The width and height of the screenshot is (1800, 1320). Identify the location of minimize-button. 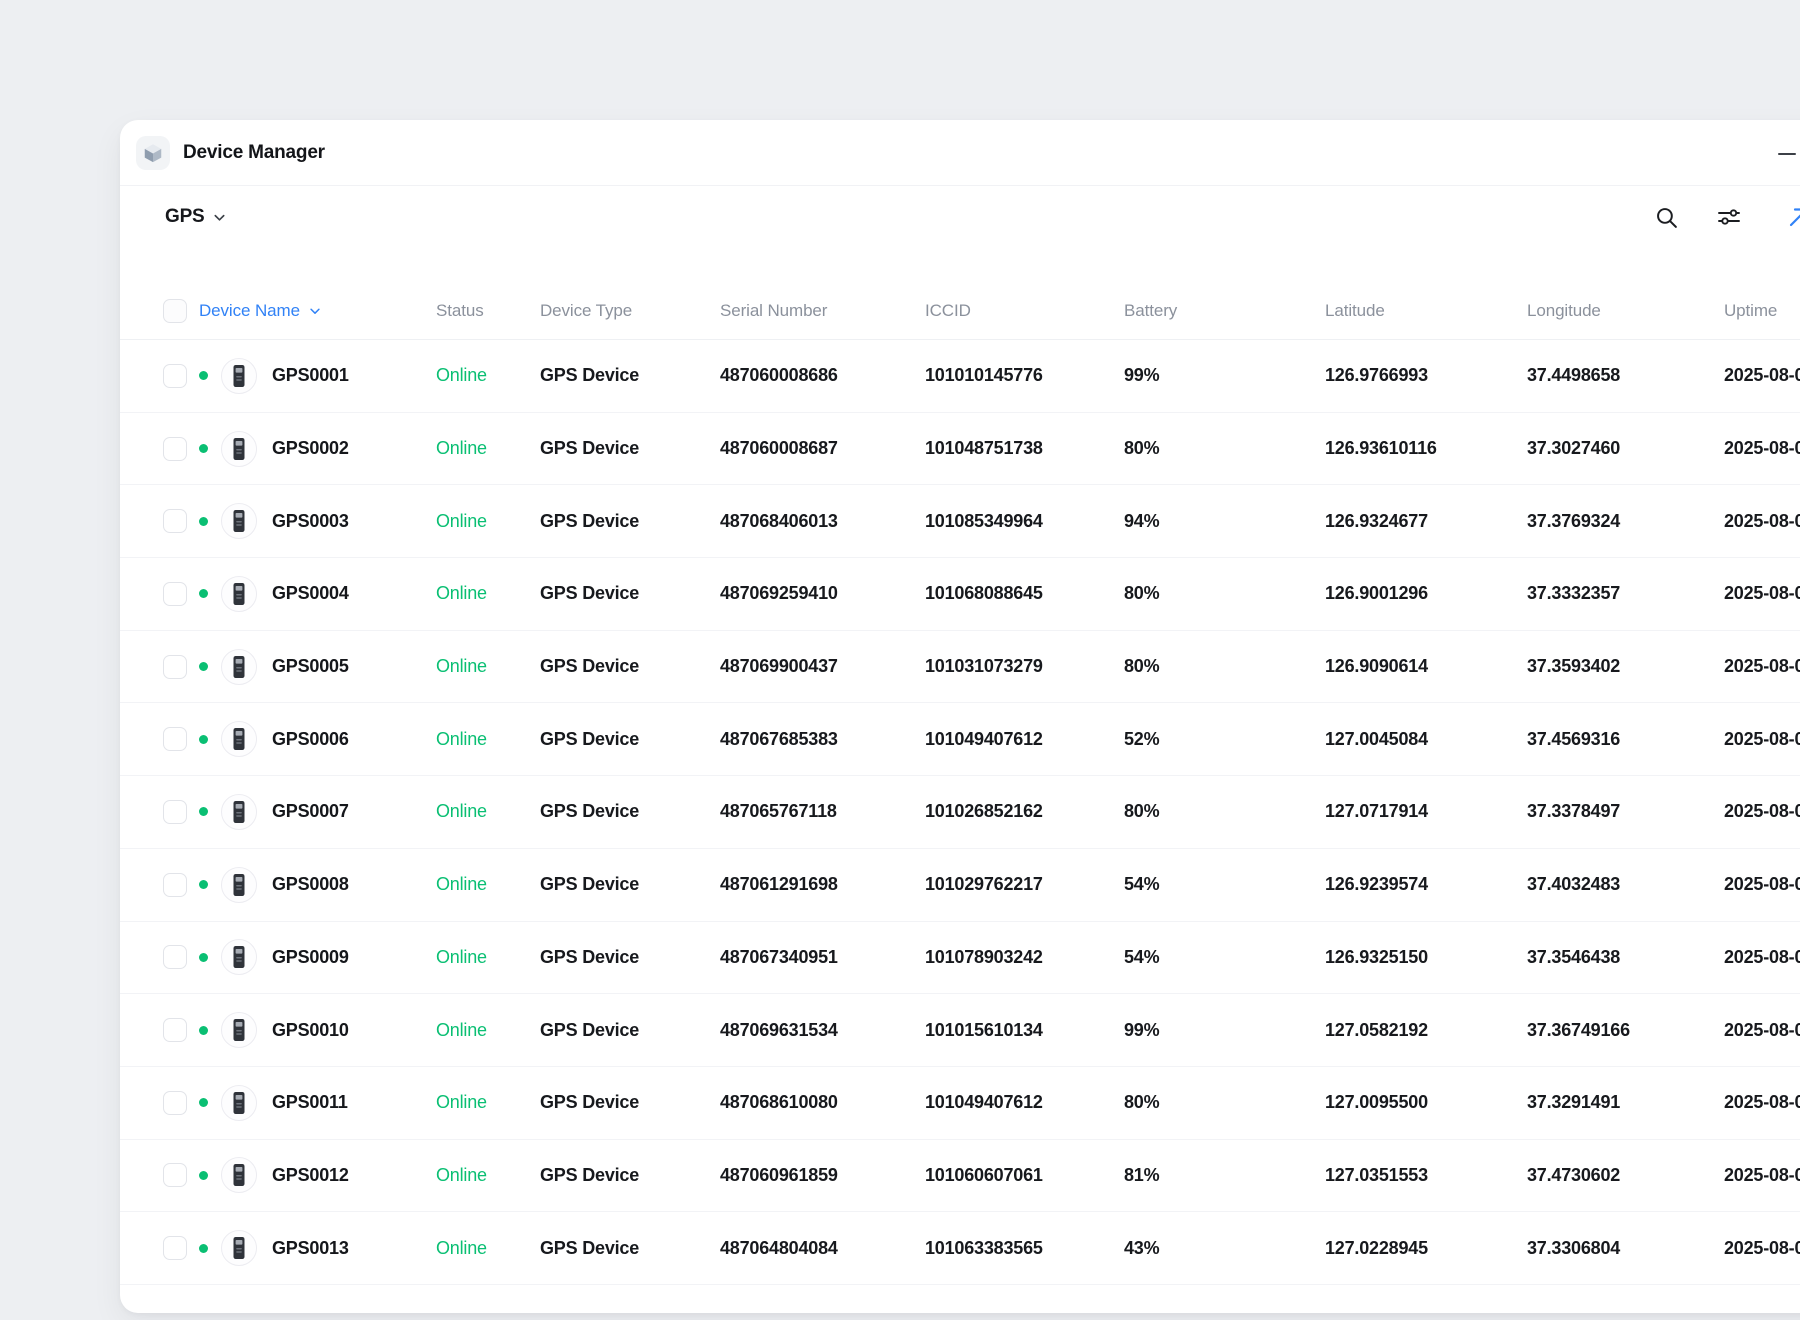
(1786, 154).